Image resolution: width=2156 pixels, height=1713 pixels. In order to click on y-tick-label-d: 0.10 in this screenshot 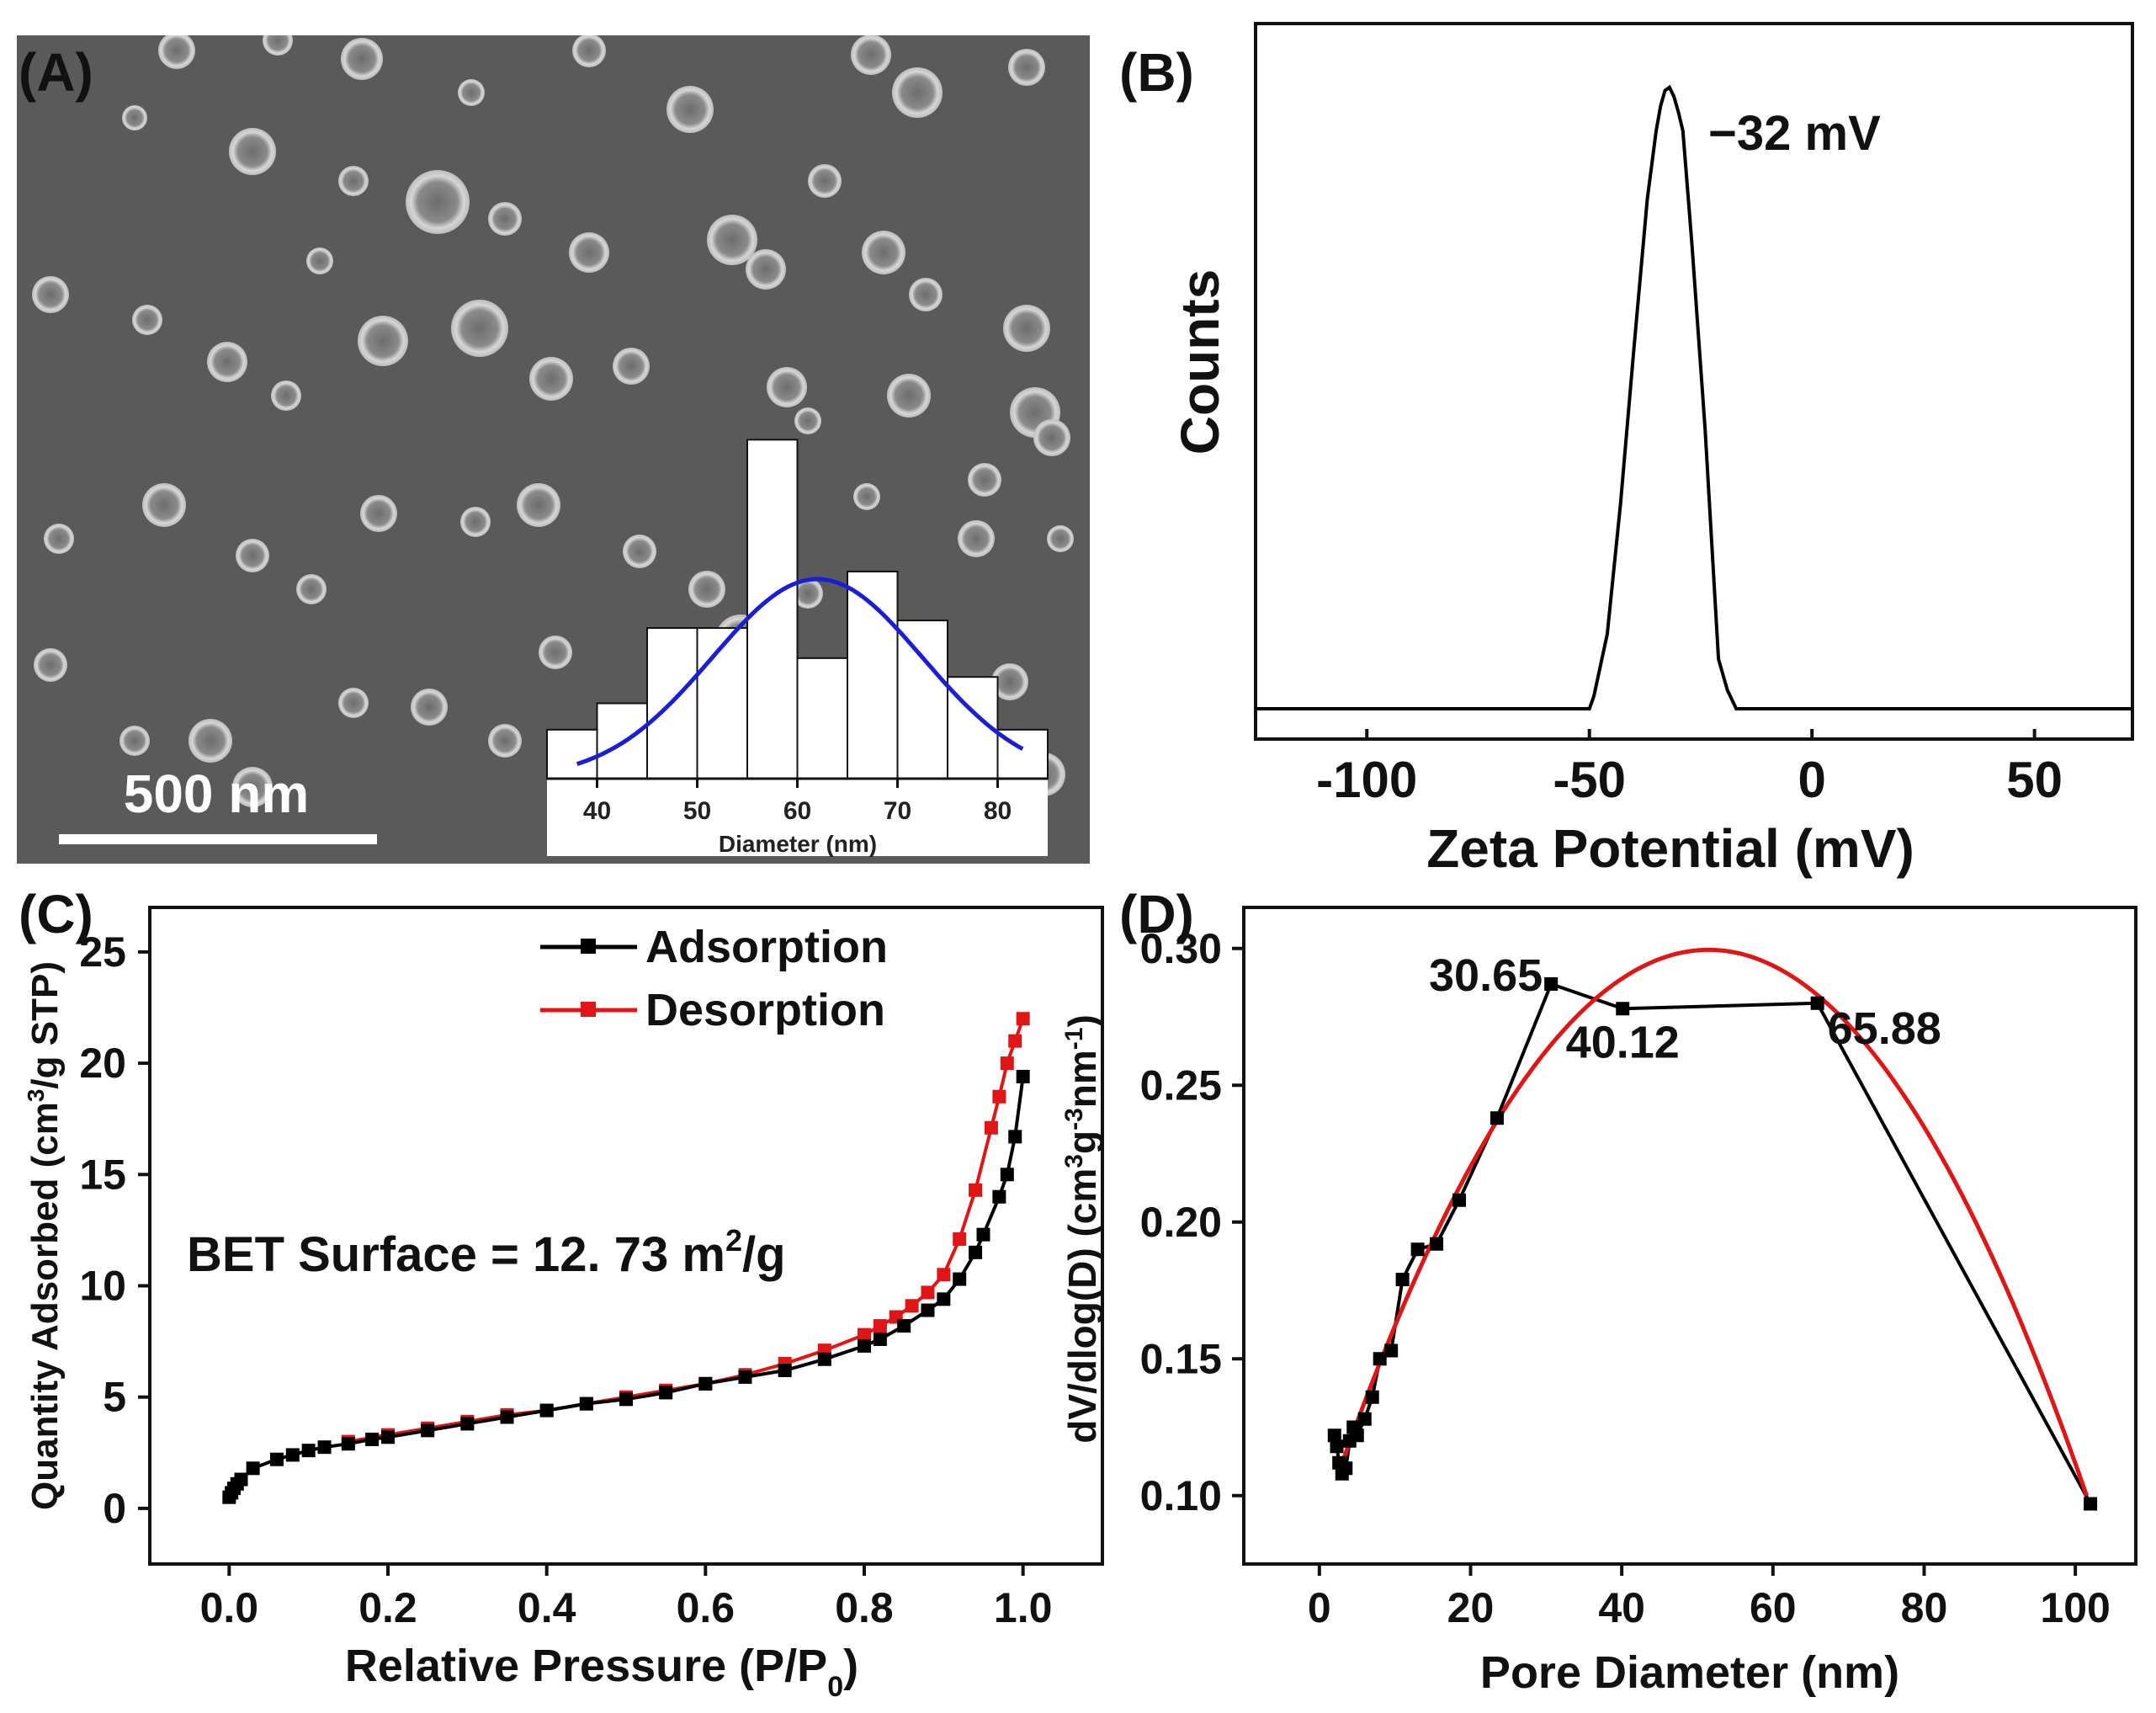, I will do `click(1181, 1495)`.